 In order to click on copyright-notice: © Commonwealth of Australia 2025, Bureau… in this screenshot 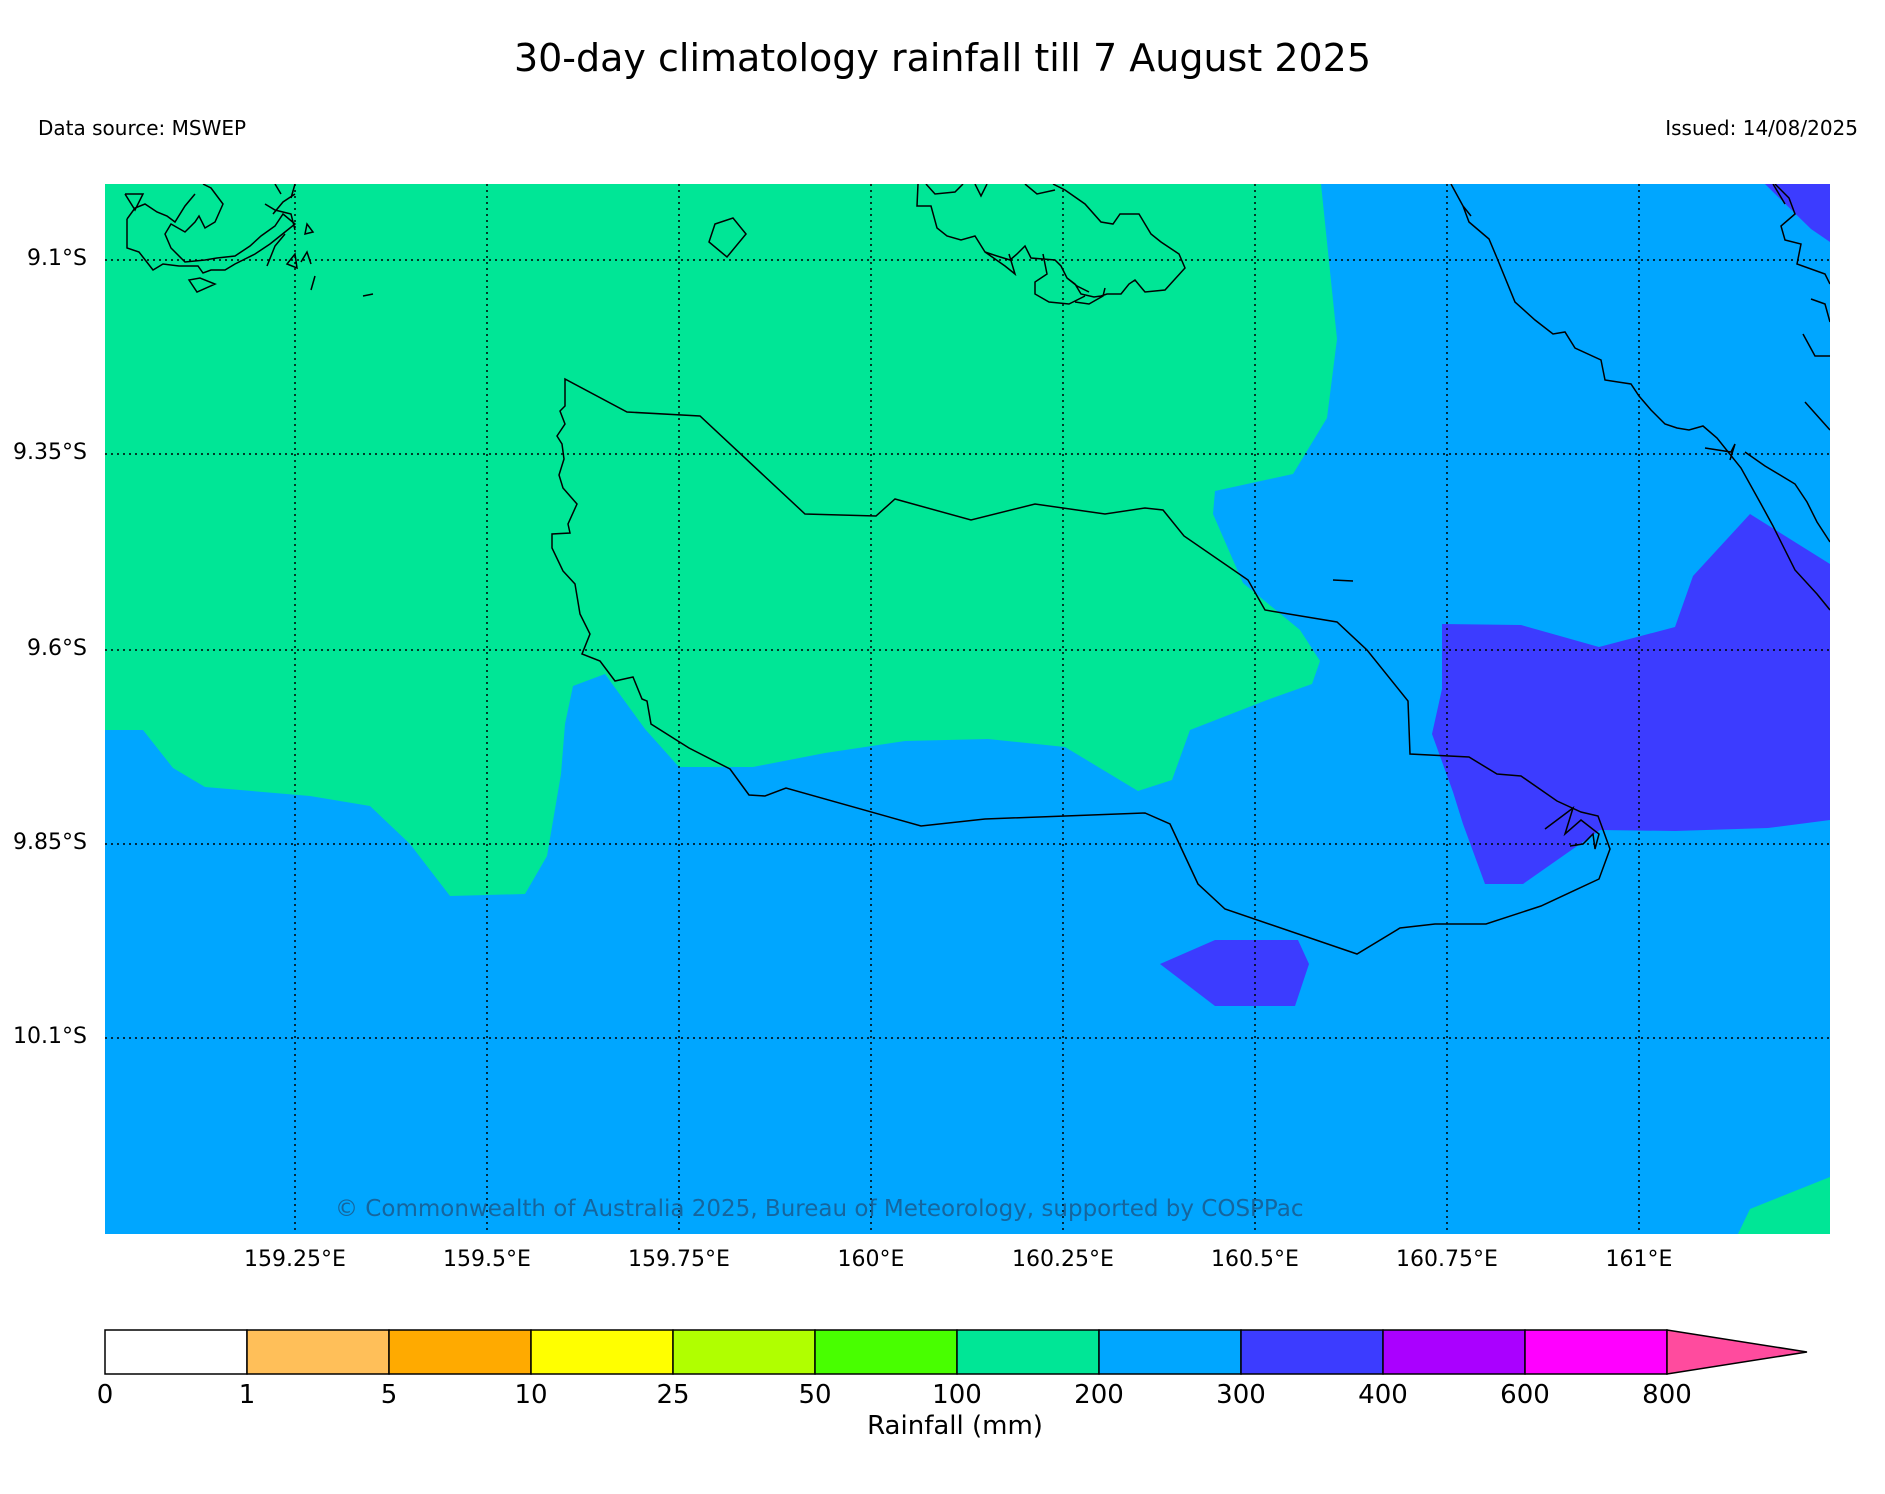, I will do `click(819, 1209)`.